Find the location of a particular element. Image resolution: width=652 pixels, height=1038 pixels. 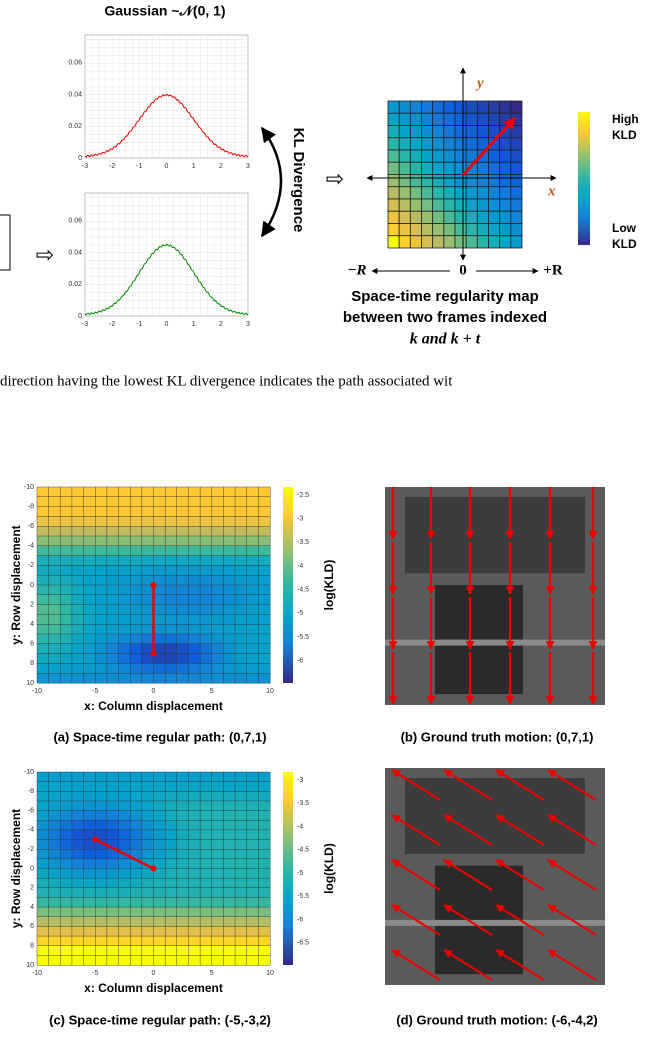

colorbar-tick: -5.5 is located at coordinates (303, 637).